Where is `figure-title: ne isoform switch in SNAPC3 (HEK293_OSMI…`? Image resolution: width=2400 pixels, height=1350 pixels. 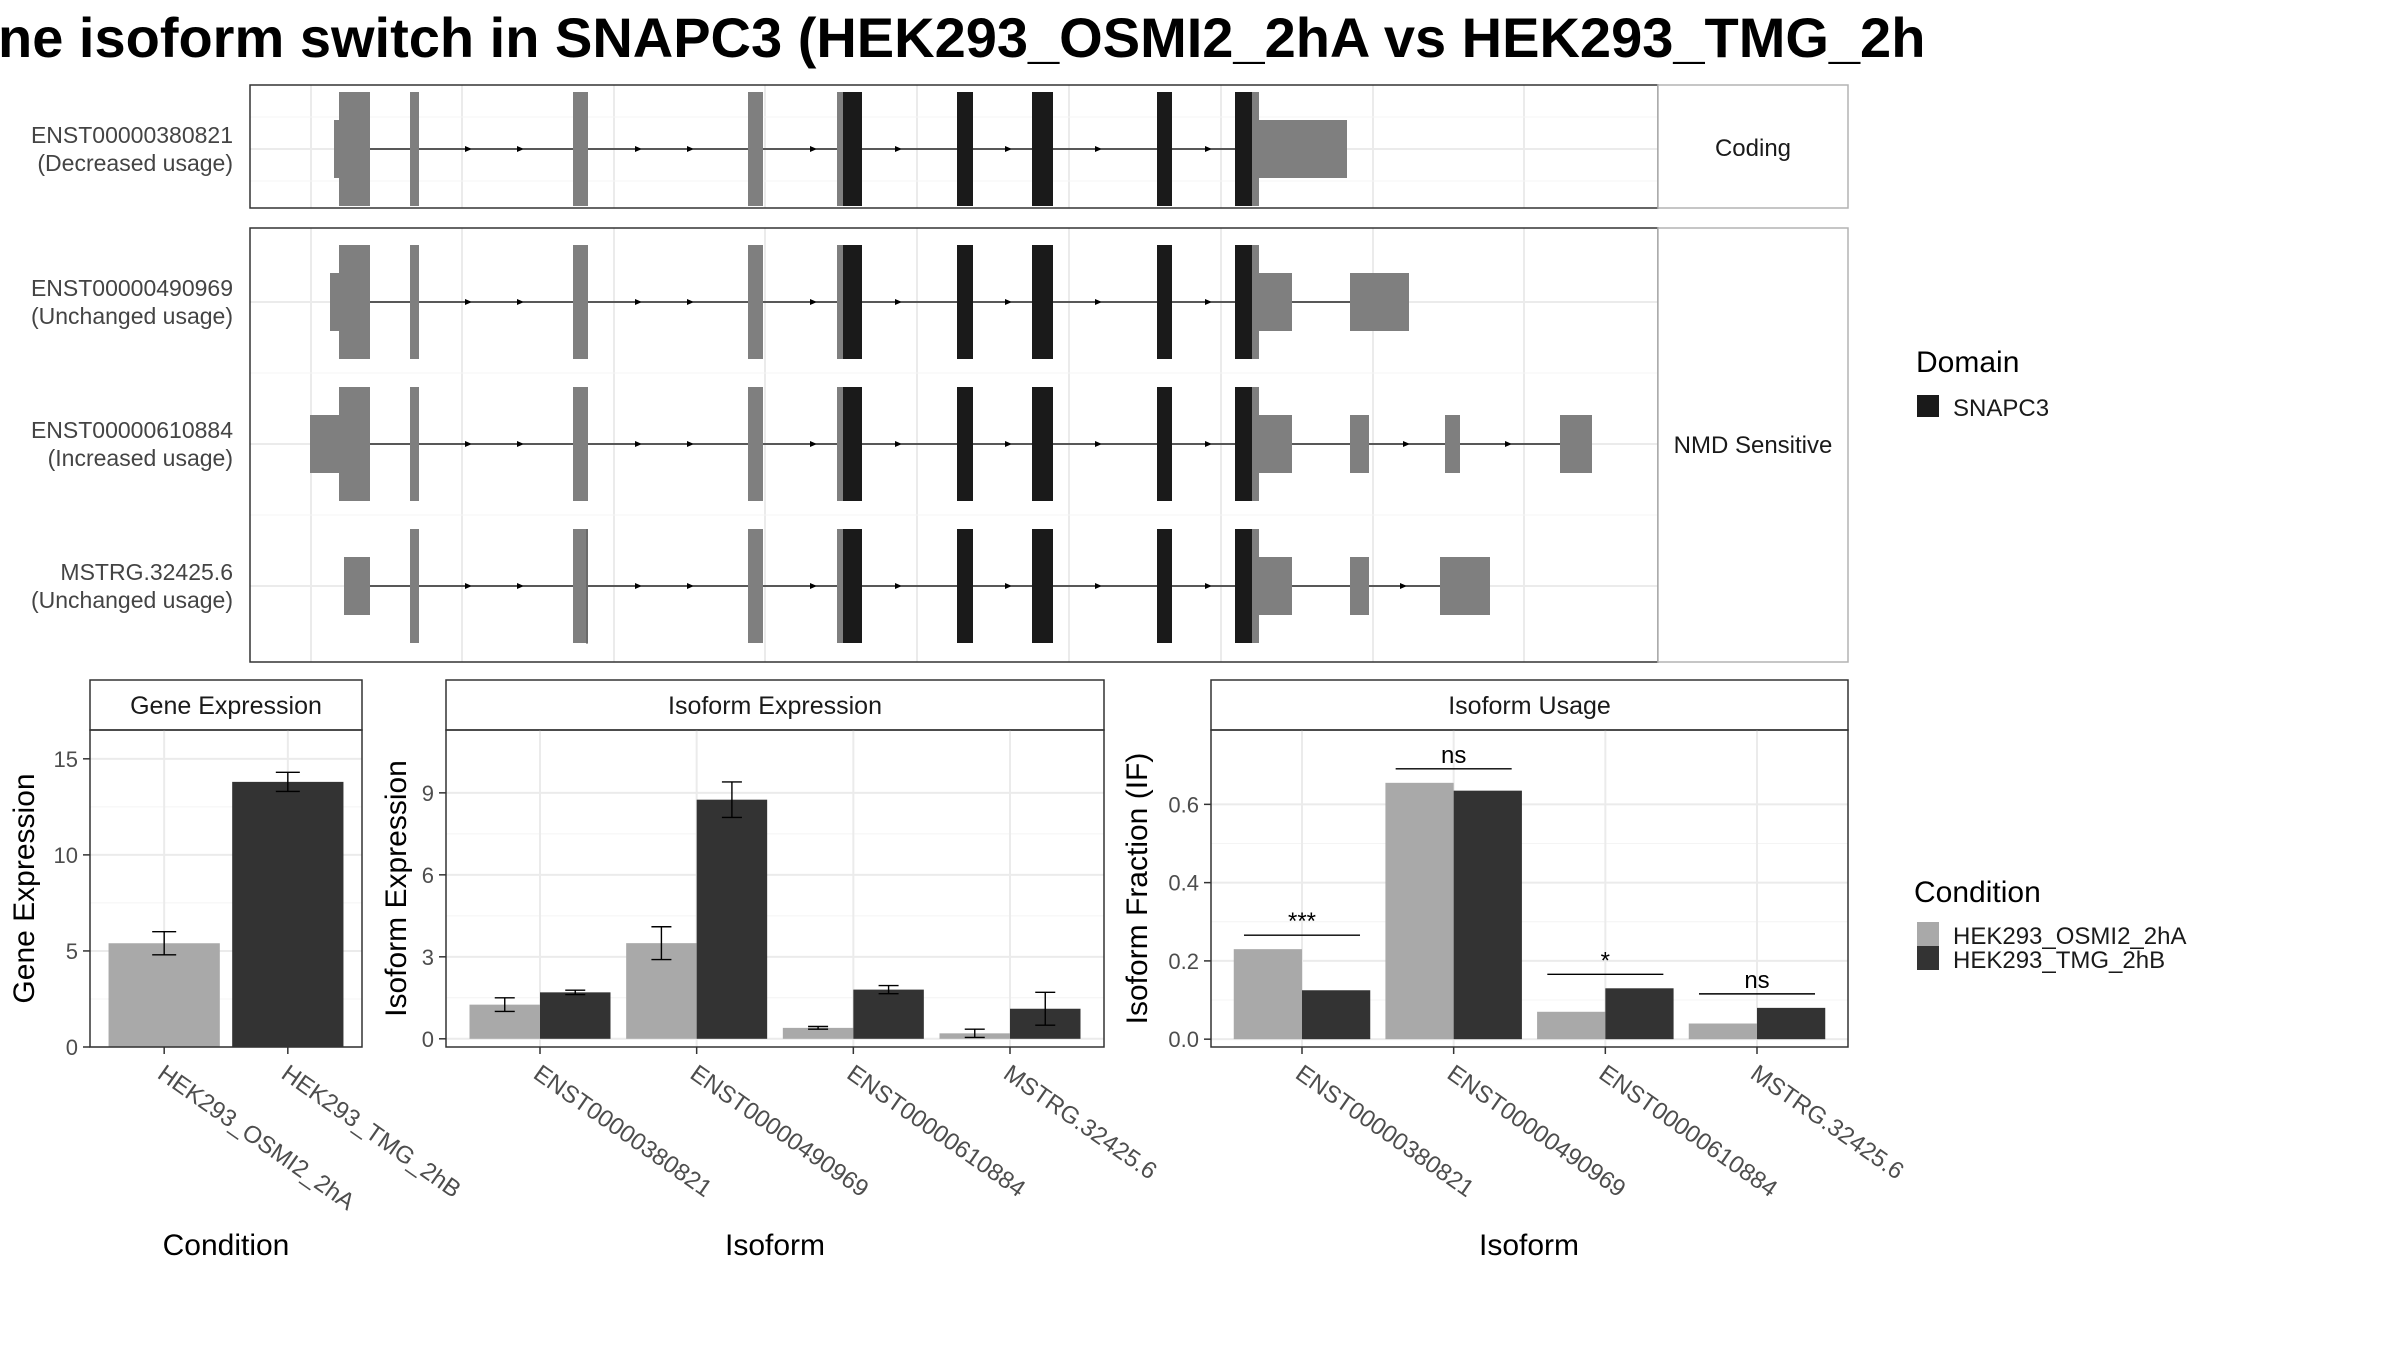
figure-title: ne isoform switch in SNAPC3 (HEK293_OSMI… is located at coordinates (962, 37).